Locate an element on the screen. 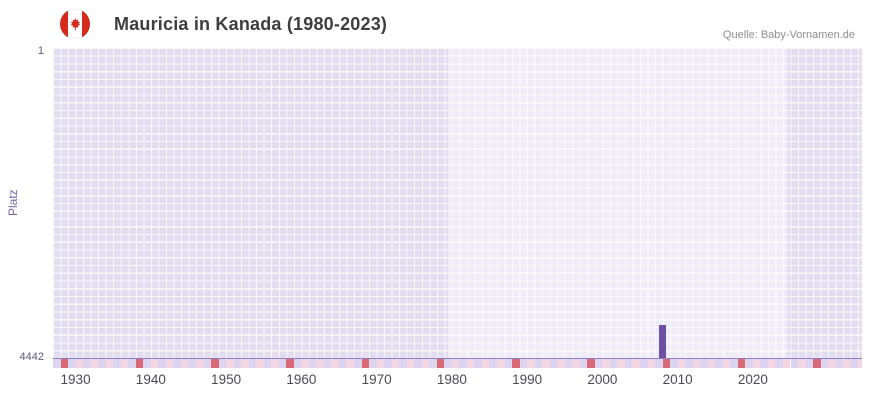  y-tick-min: 4442 is located at coordinates (31, 357).